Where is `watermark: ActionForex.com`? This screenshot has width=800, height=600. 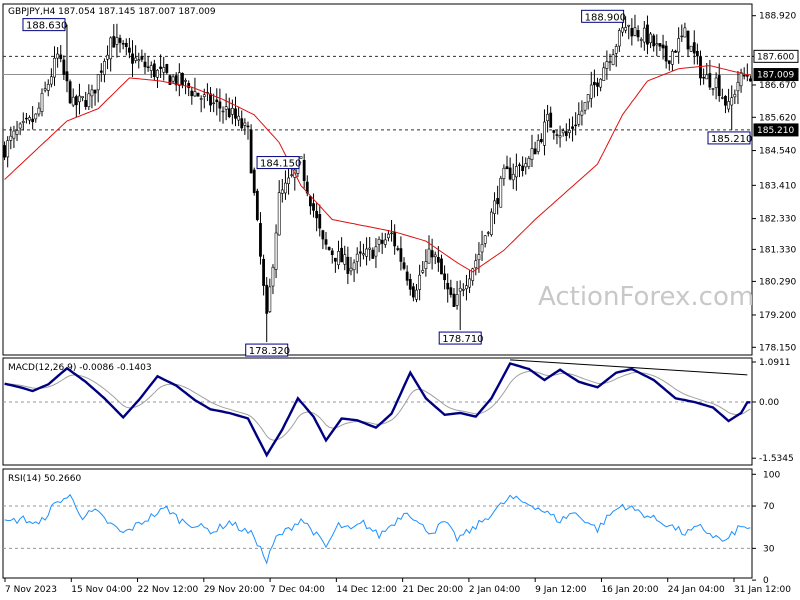
watermark: ActionForex.com is located at coordinates (646, 297).